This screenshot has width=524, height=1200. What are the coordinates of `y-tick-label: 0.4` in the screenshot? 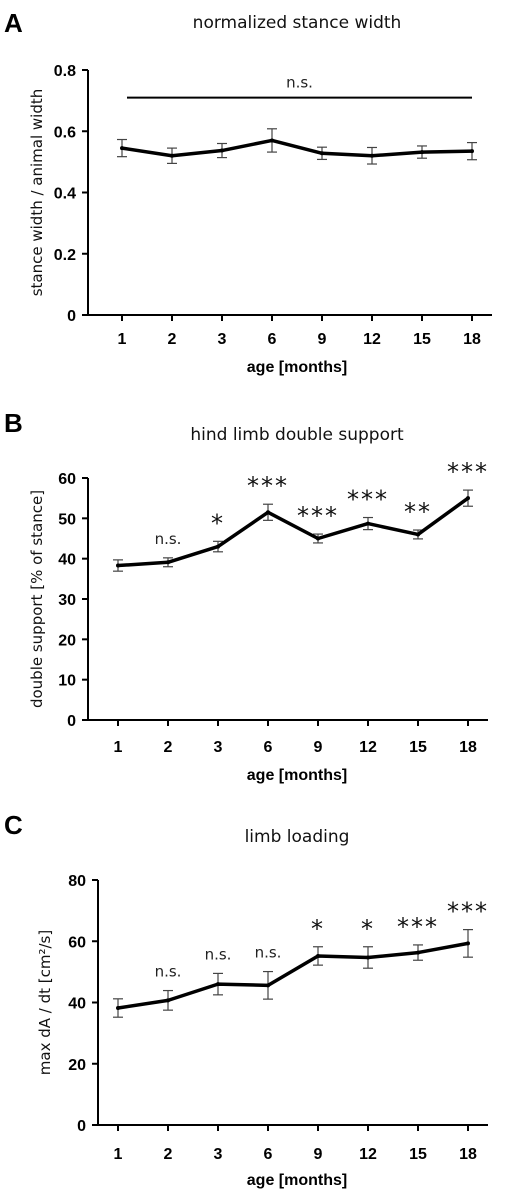 It's located at (65, 194).